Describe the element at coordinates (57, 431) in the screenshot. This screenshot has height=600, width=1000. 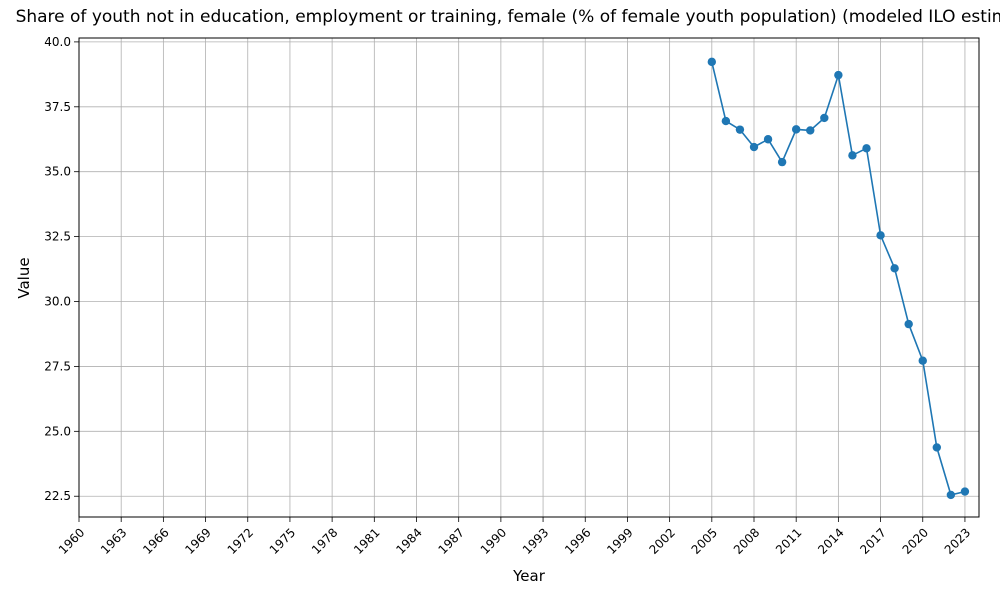
I see `y-tick-label: 25.0` at that location.